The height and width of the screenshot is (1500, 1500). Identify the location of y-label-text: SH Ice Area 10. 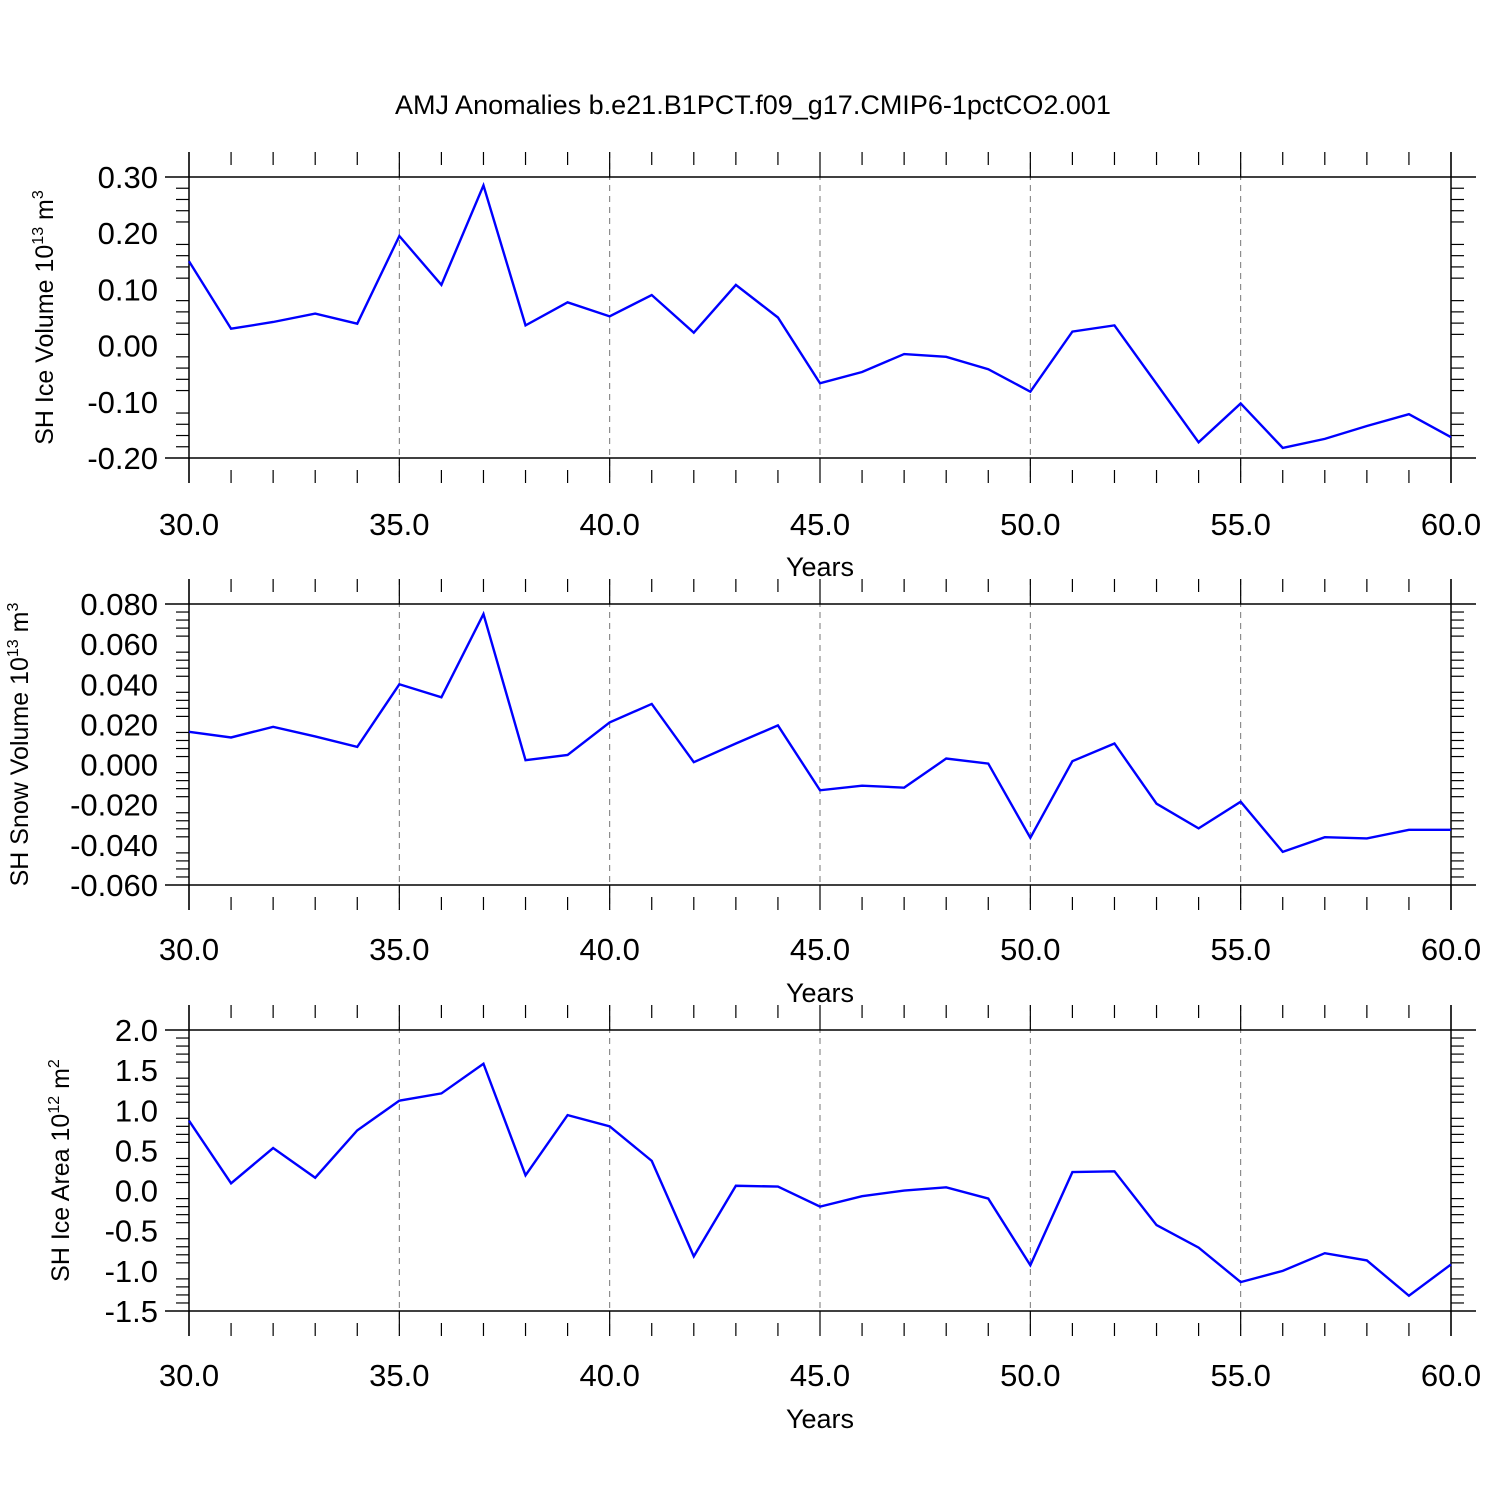
(61, 1198).